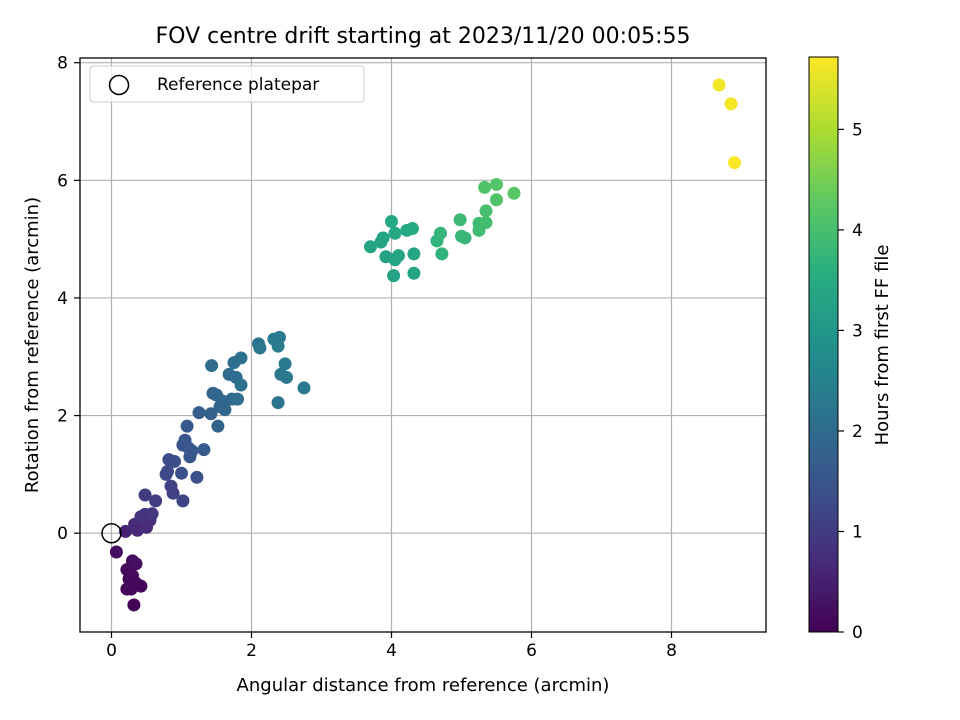 This screenshot has width=960, height=720. I want to click on reference-marker-group, so click(111, 533).